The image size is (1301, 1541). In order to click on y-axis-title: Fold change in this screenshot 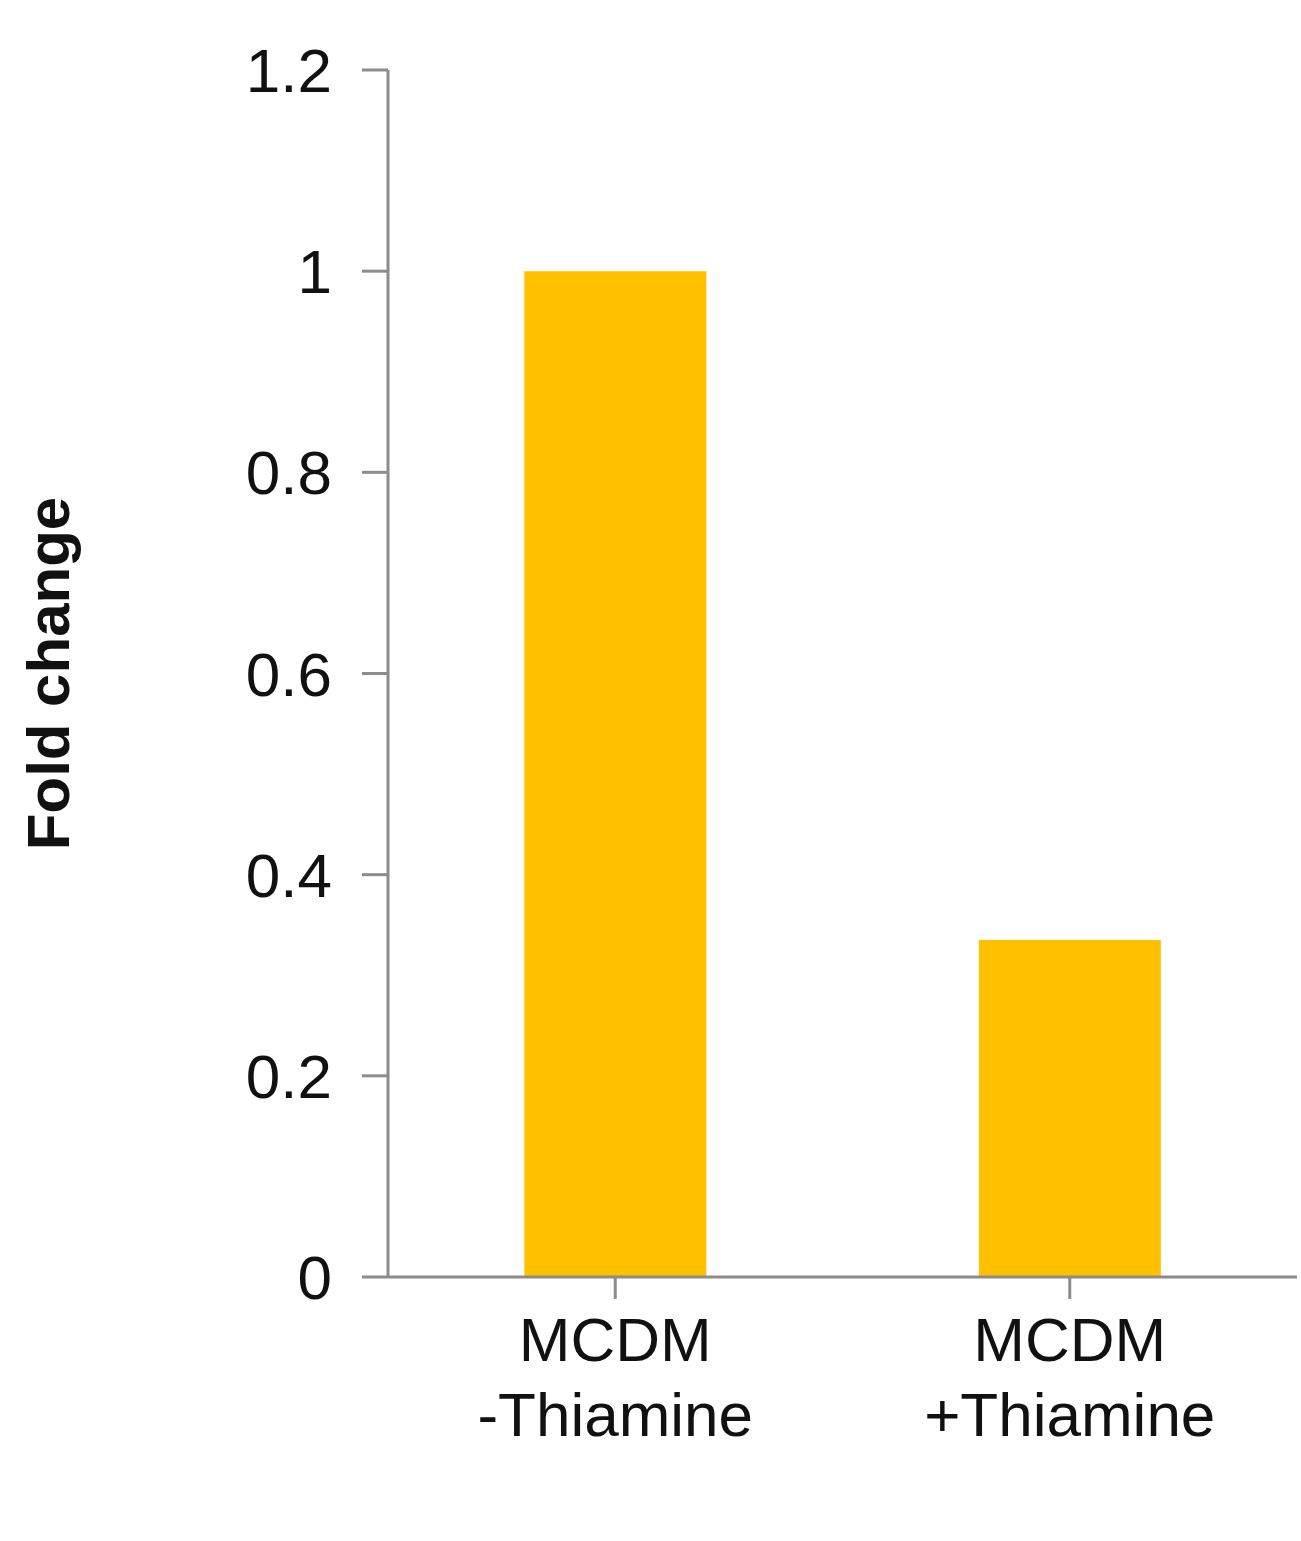, I will do `click(49, 673)`.